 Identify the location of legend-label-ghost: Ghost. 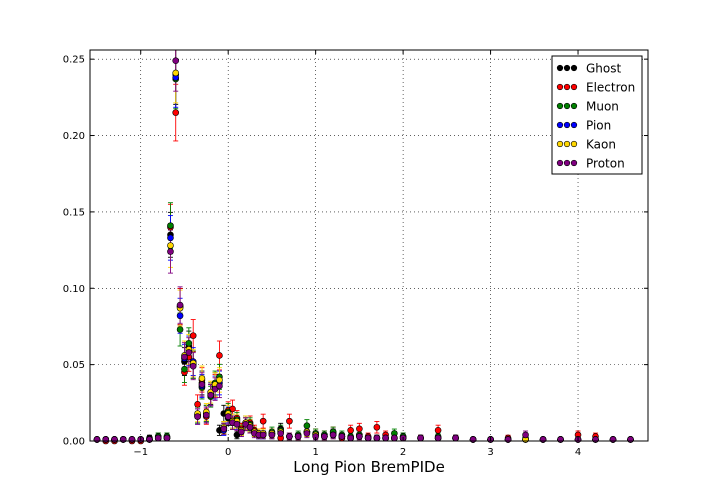
(603, 69).